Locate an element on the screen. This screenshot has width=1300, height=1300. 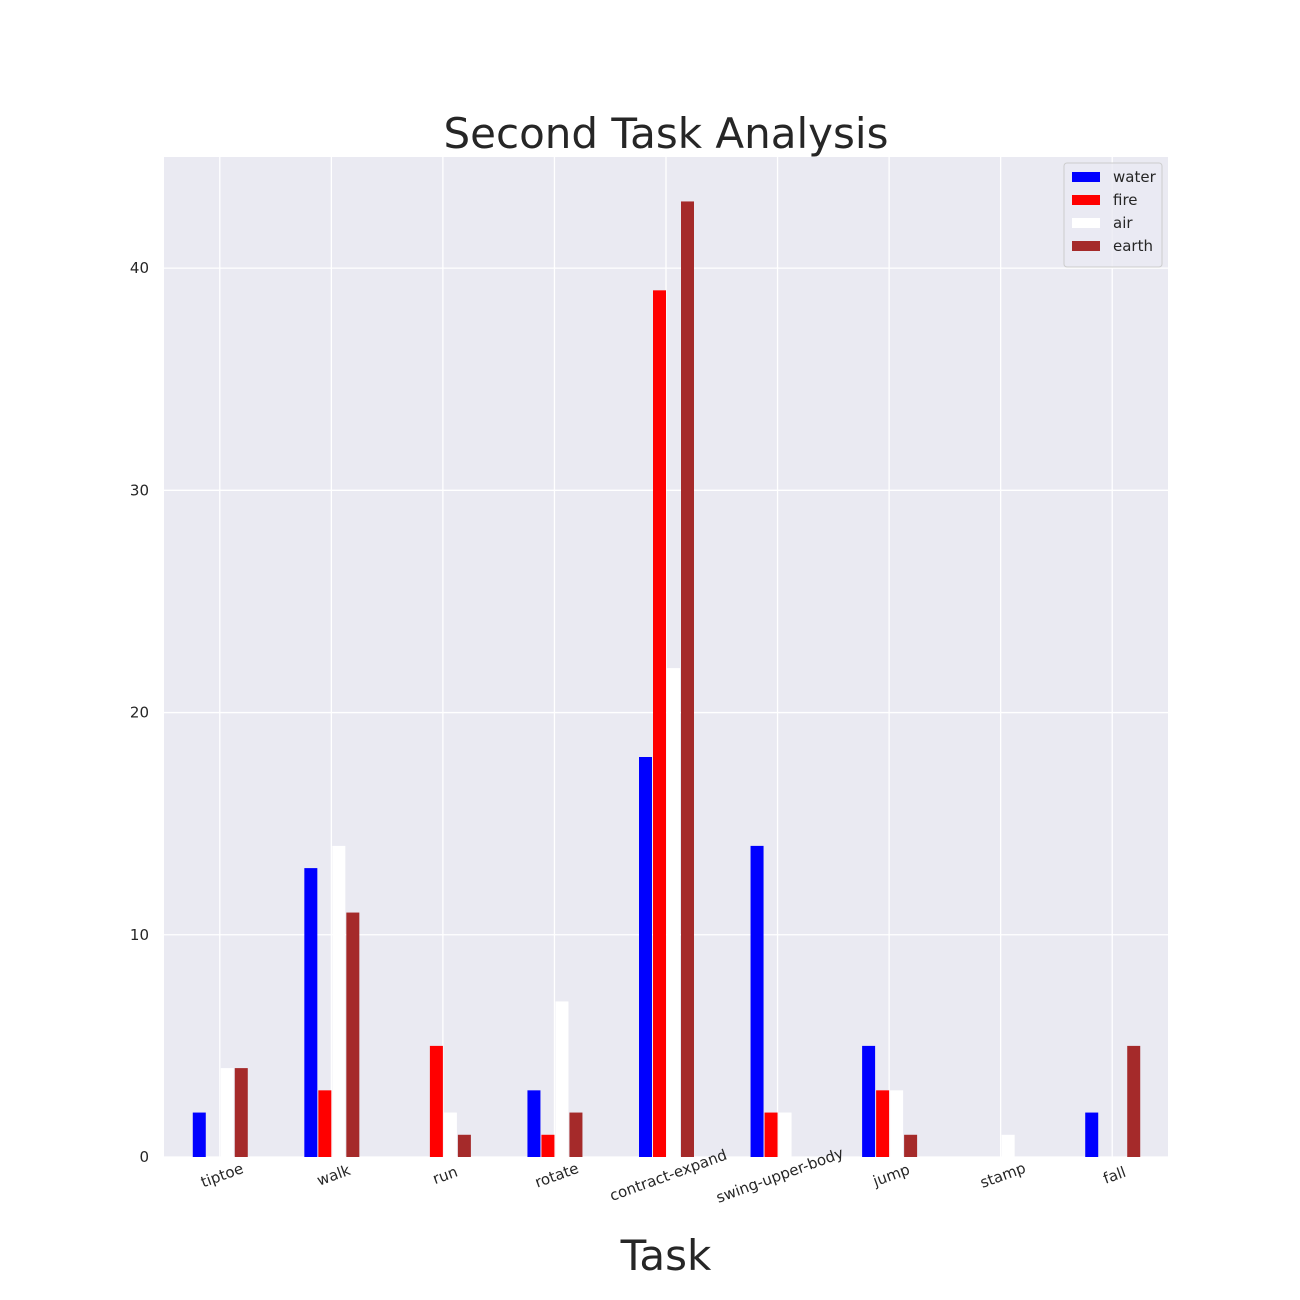
legend-label-earth: earth is located at coordinates (1133, 246).